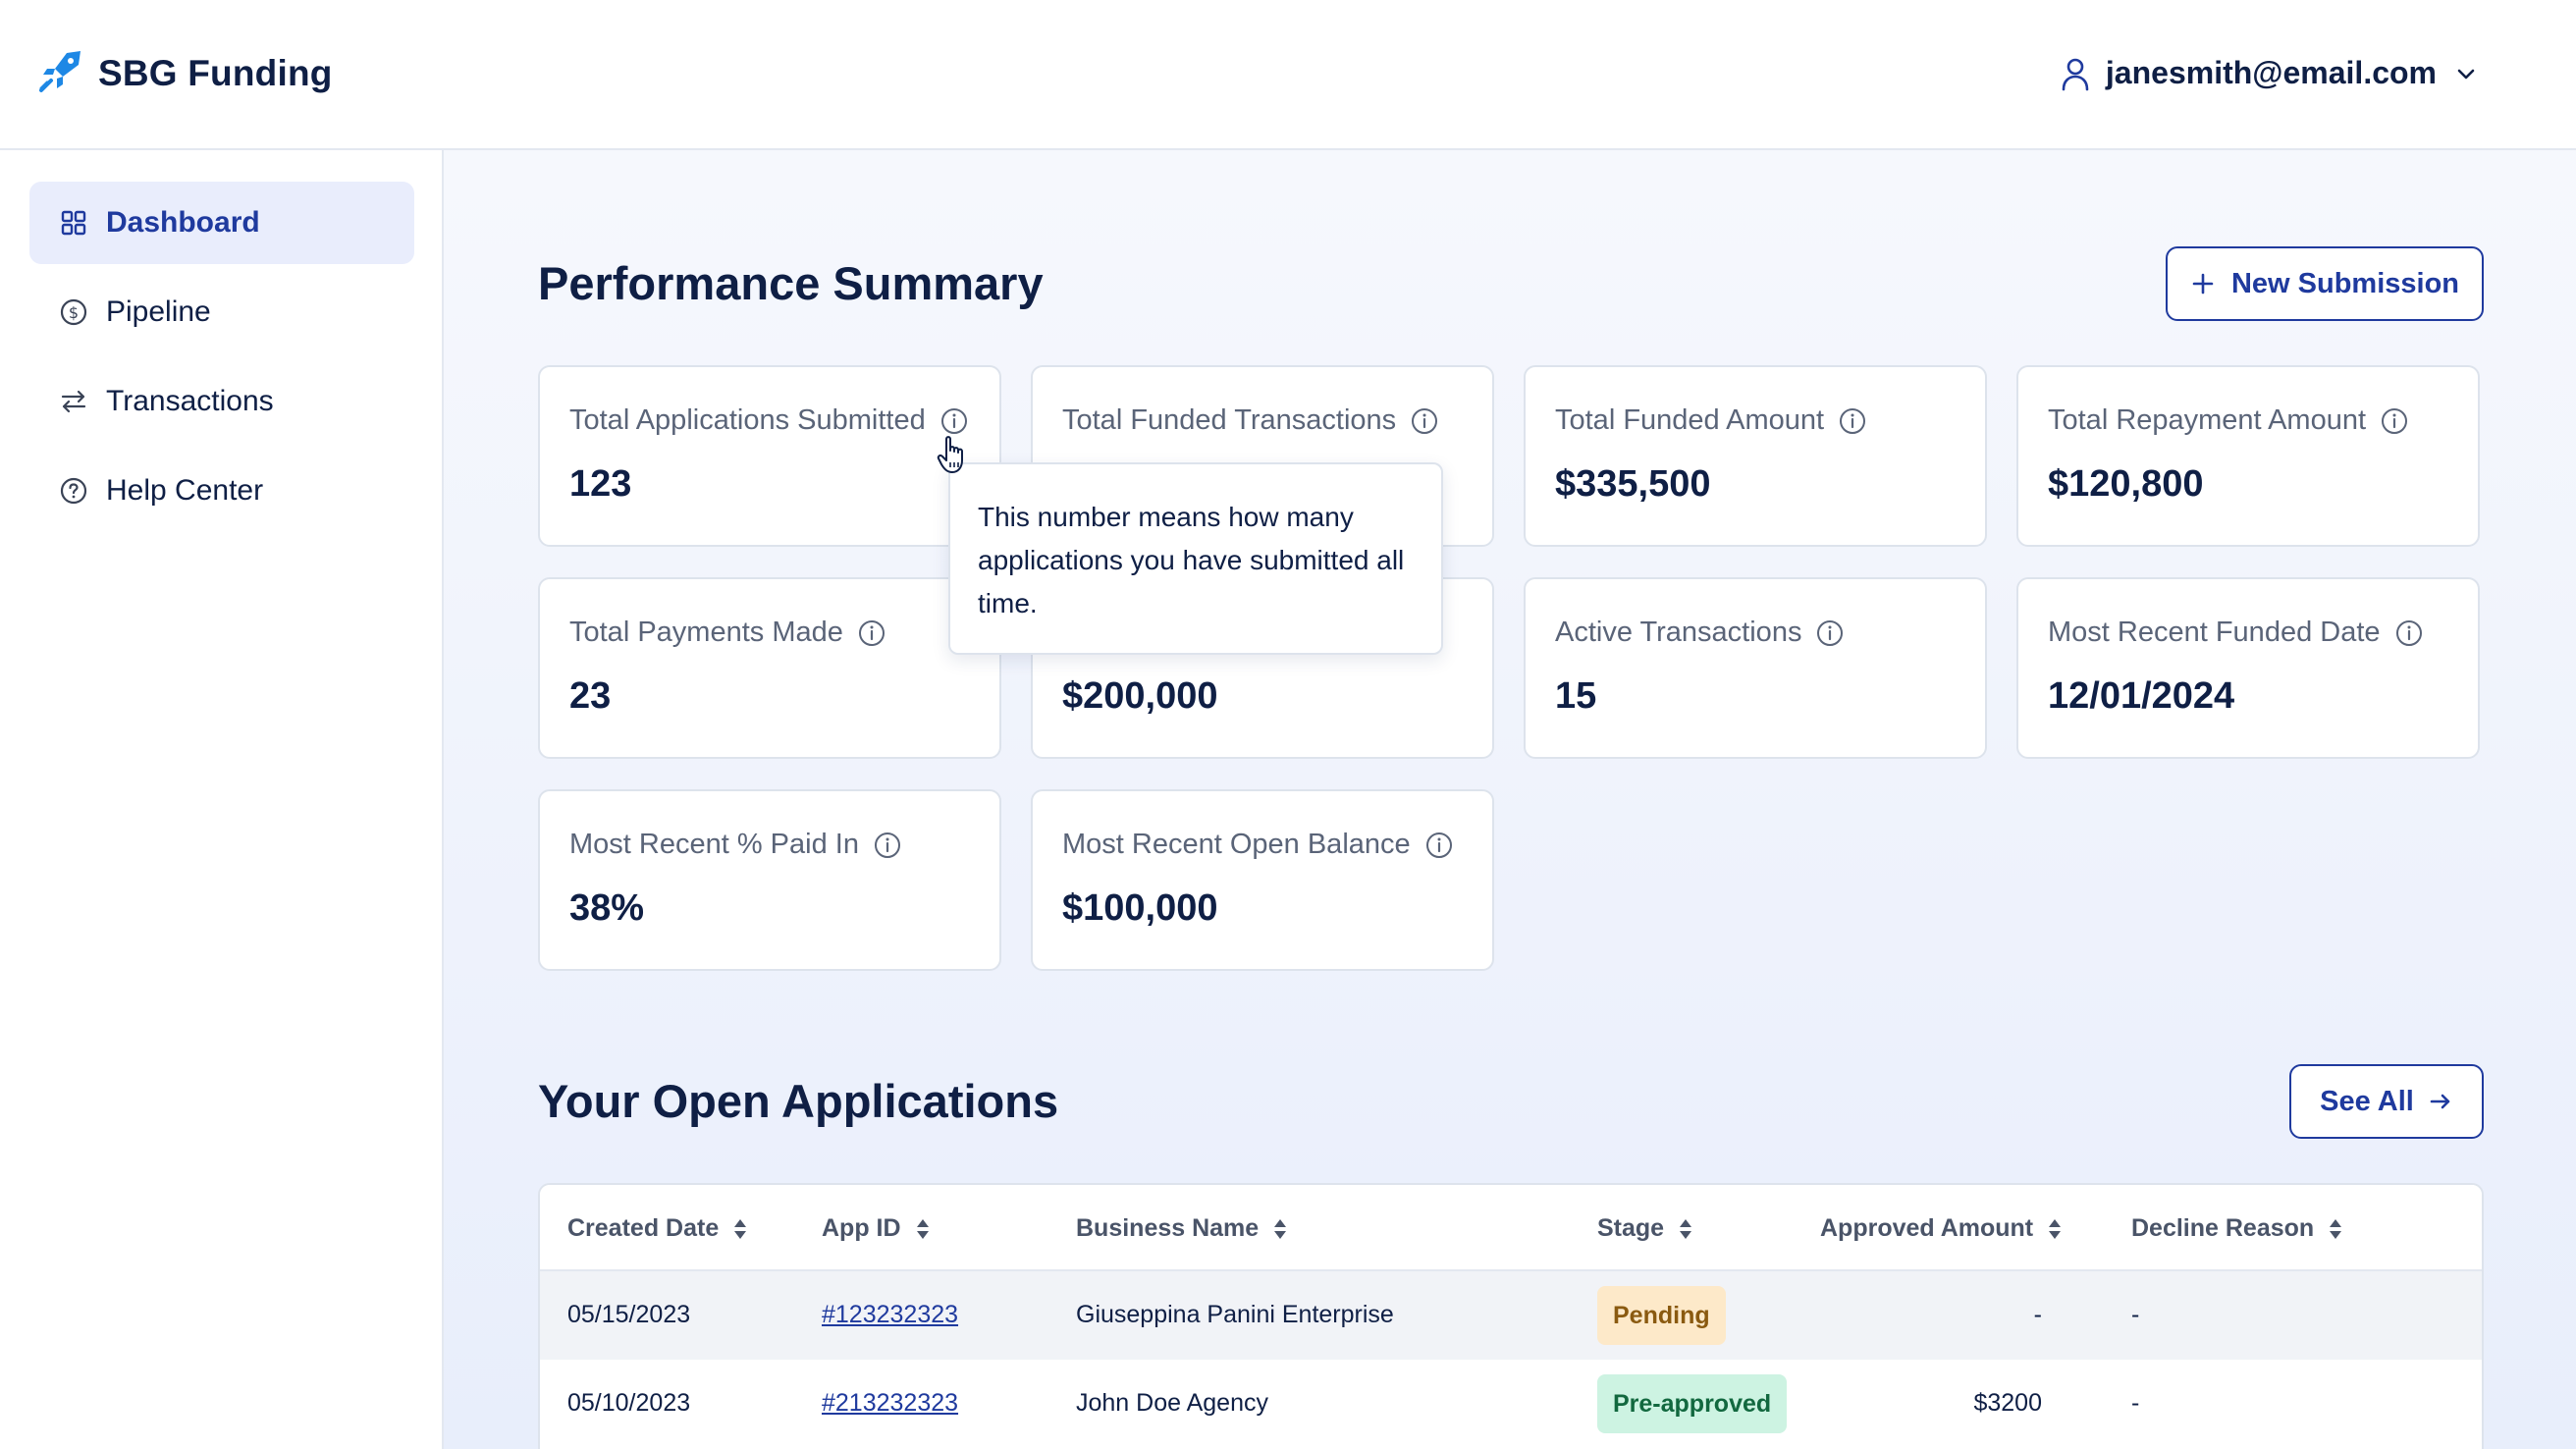  Describe the element at coordinates (1236, 844) in the screenshot. I see `stat-label: Most Recent Open Balance` at that location.